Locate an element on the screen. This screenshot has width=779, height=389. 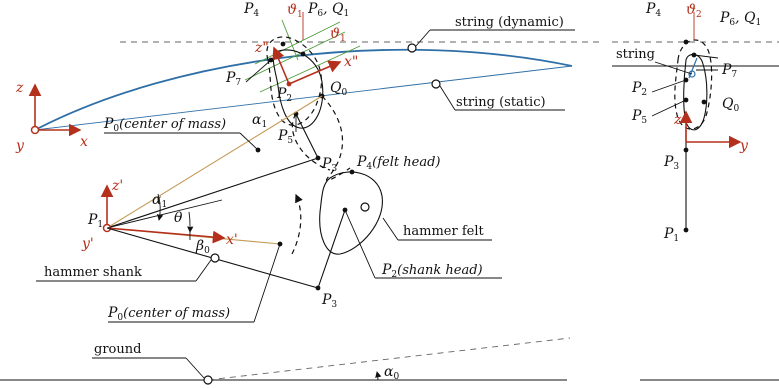
label-hammer-shank: hammer shank is located at coordinates (93, 272).